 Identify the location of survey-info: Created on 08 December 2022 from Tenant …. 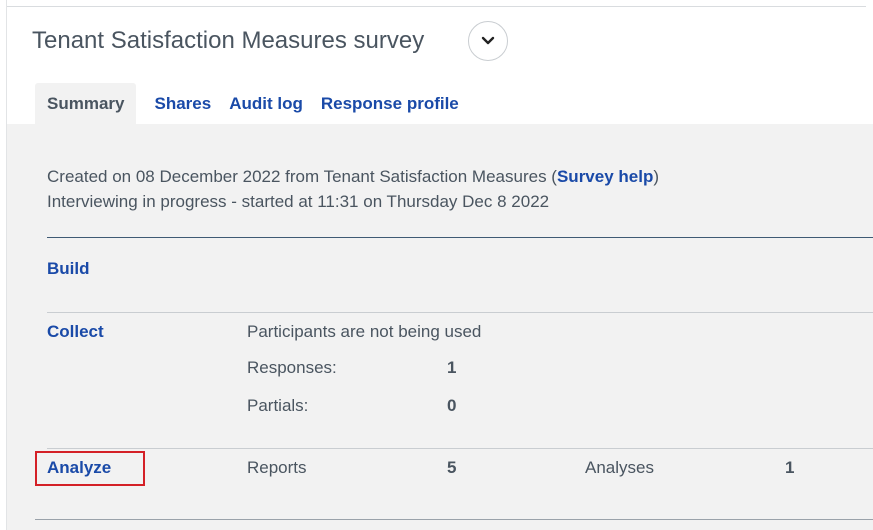
(353, 189).